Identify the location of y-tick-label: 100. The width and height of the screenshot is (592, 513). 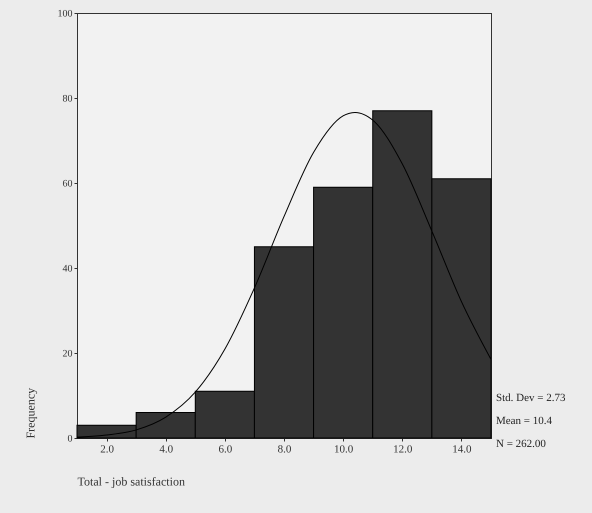
(65, 14).